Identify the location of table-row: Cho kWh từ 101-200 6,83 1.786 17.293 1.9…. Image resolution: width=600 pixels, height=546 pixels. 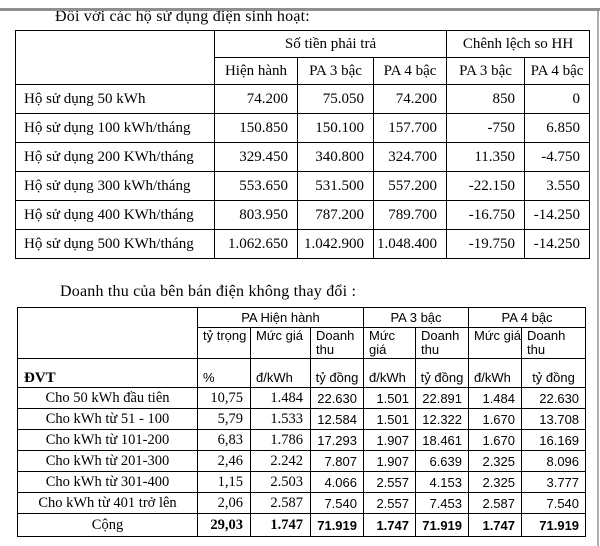
(302, 440).